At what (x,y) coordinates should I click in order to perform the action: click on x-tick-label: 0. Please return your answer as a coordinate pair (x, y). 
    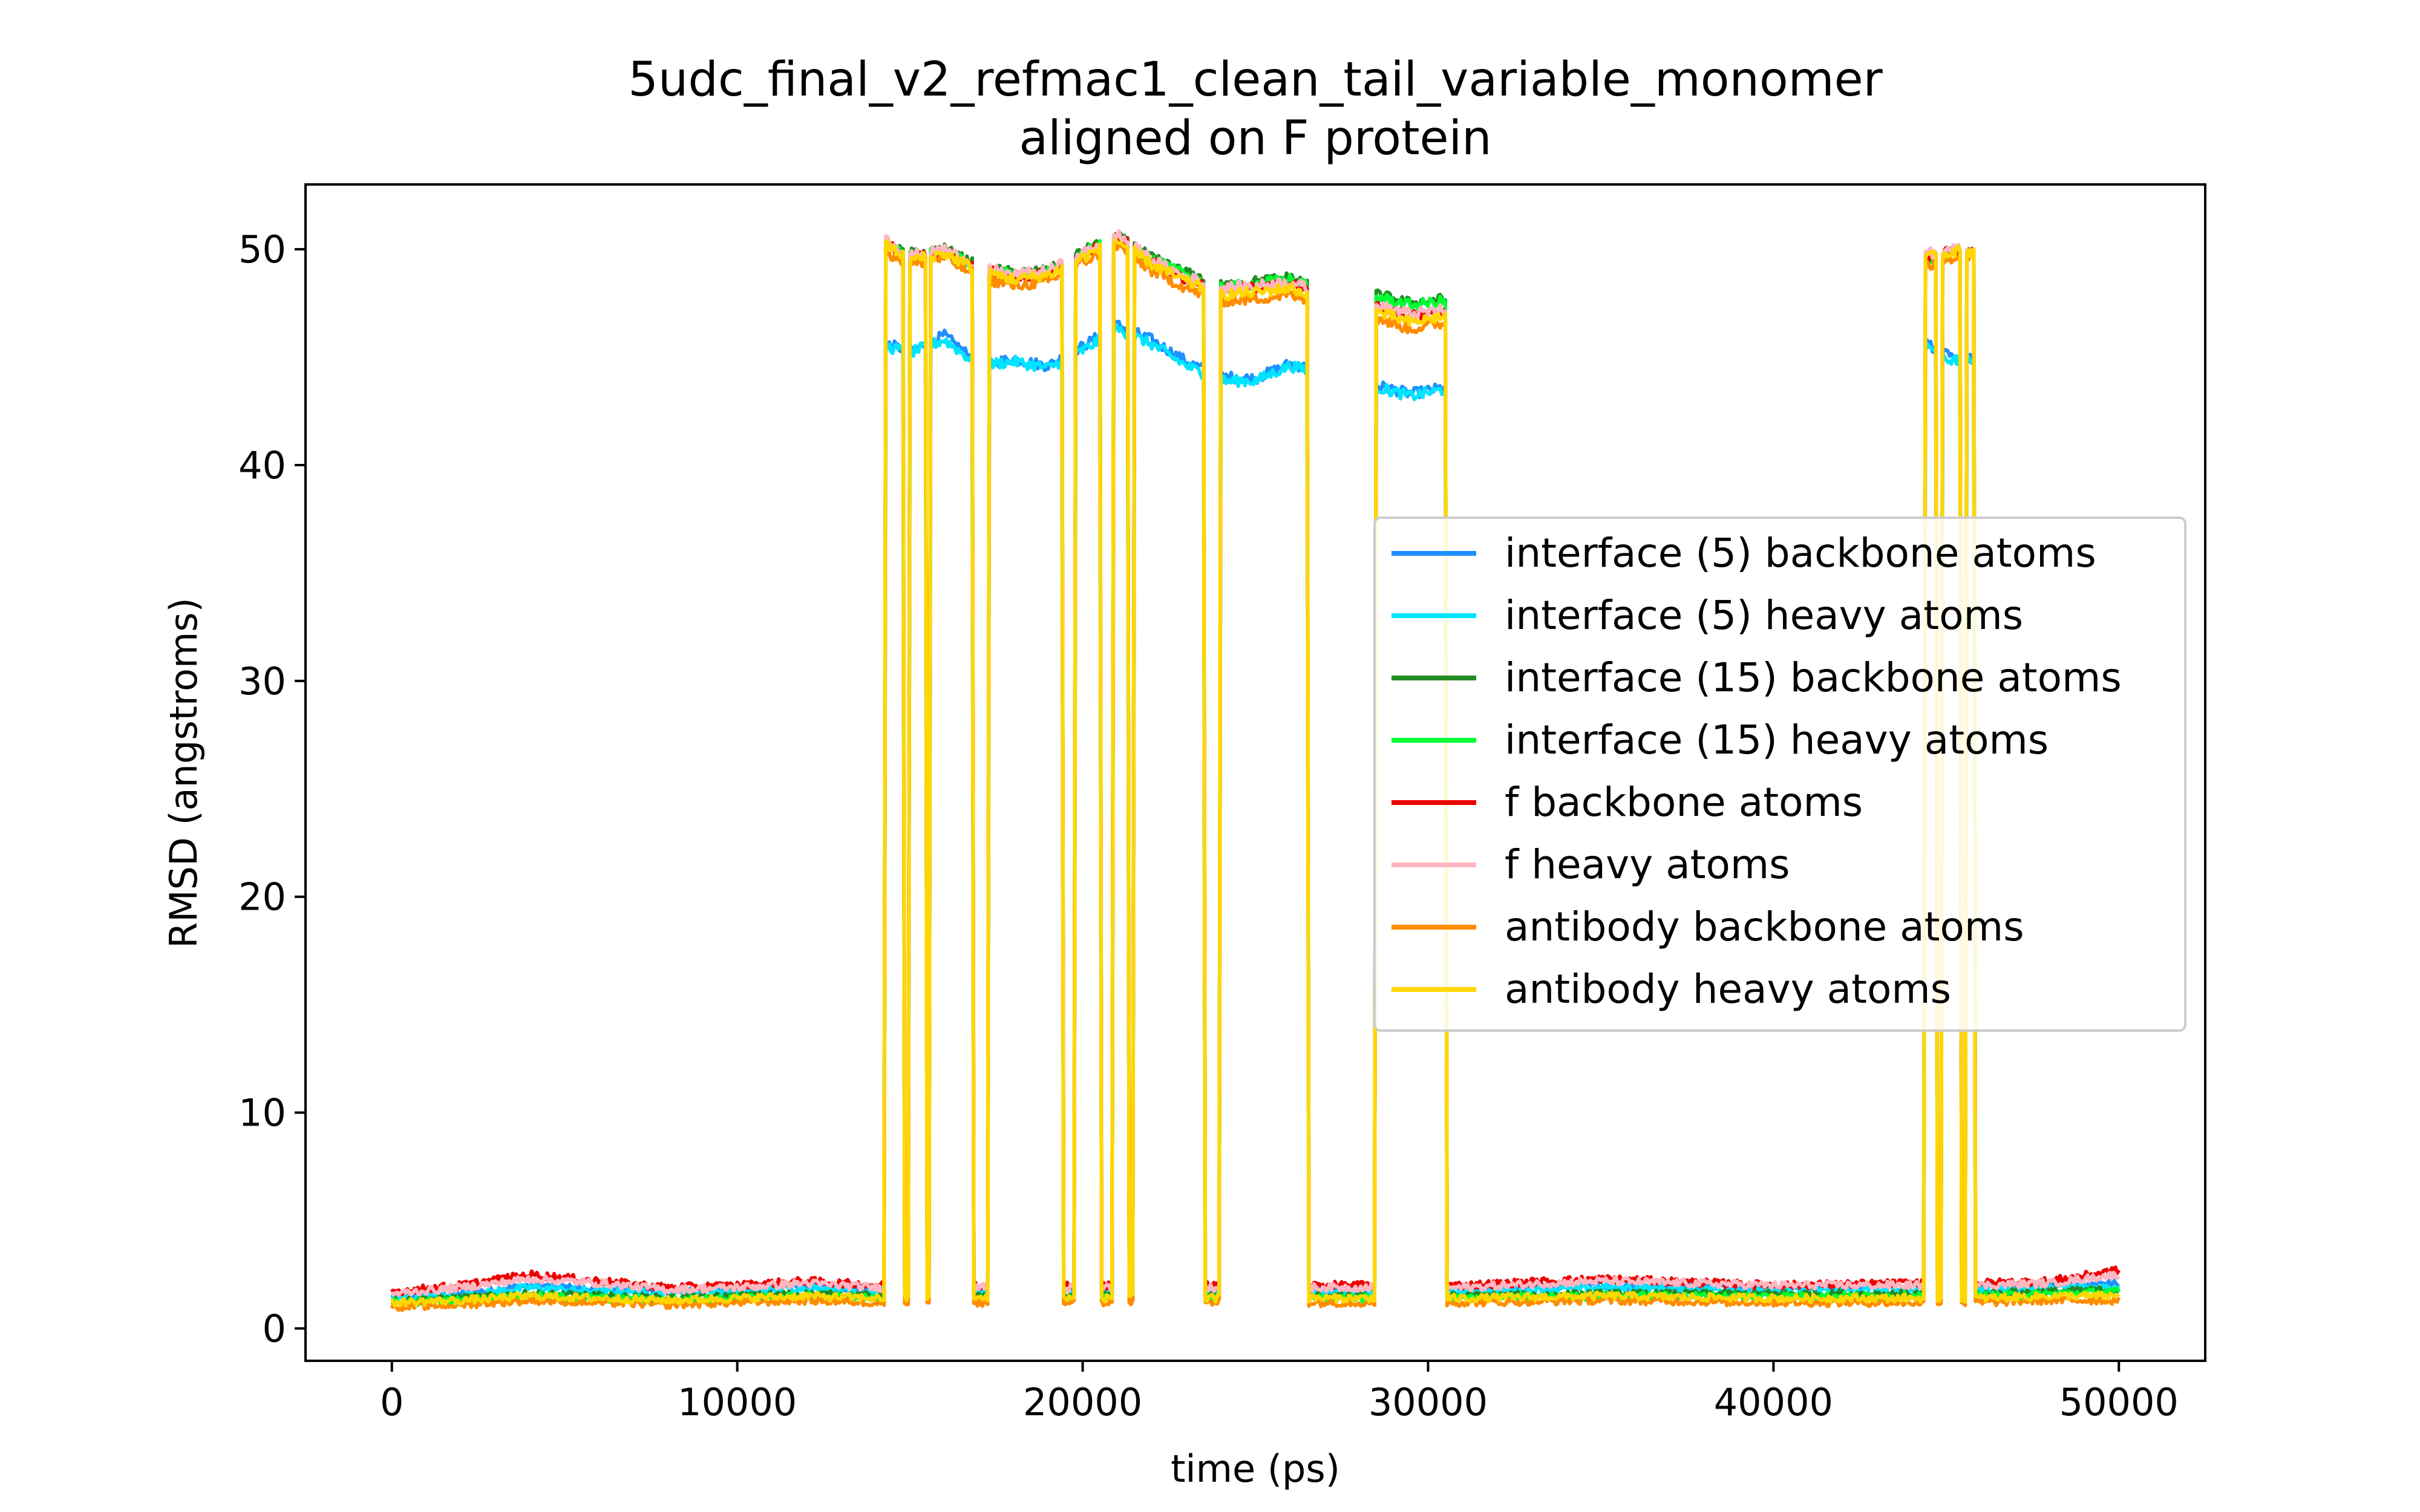
    Looking at the image, I should click on (392, 1402).